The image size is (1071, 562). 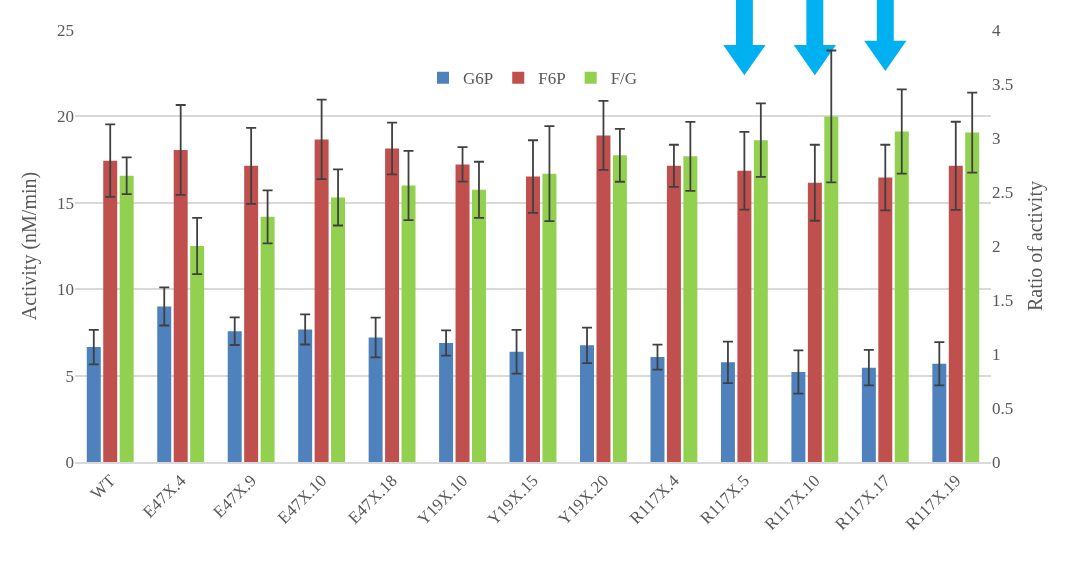 I want to click on y2-tick-label: 2, so click(x=996, y=246).